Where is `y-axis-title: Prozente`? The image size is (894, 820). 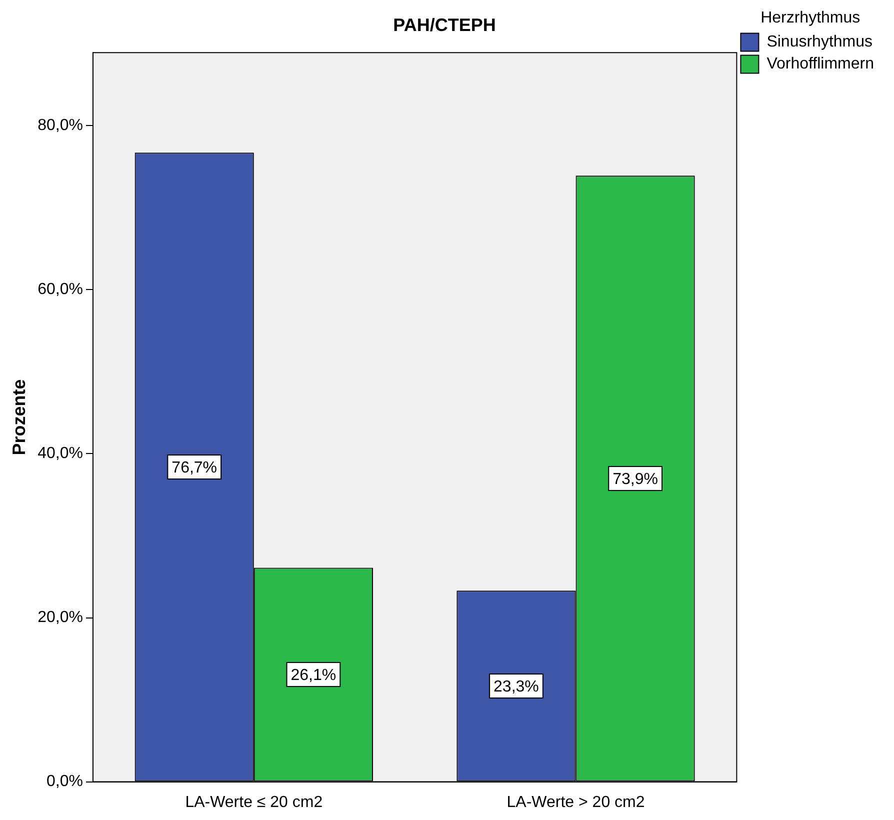
y-axis-title: Prozente is located at coordinates (18, 417).